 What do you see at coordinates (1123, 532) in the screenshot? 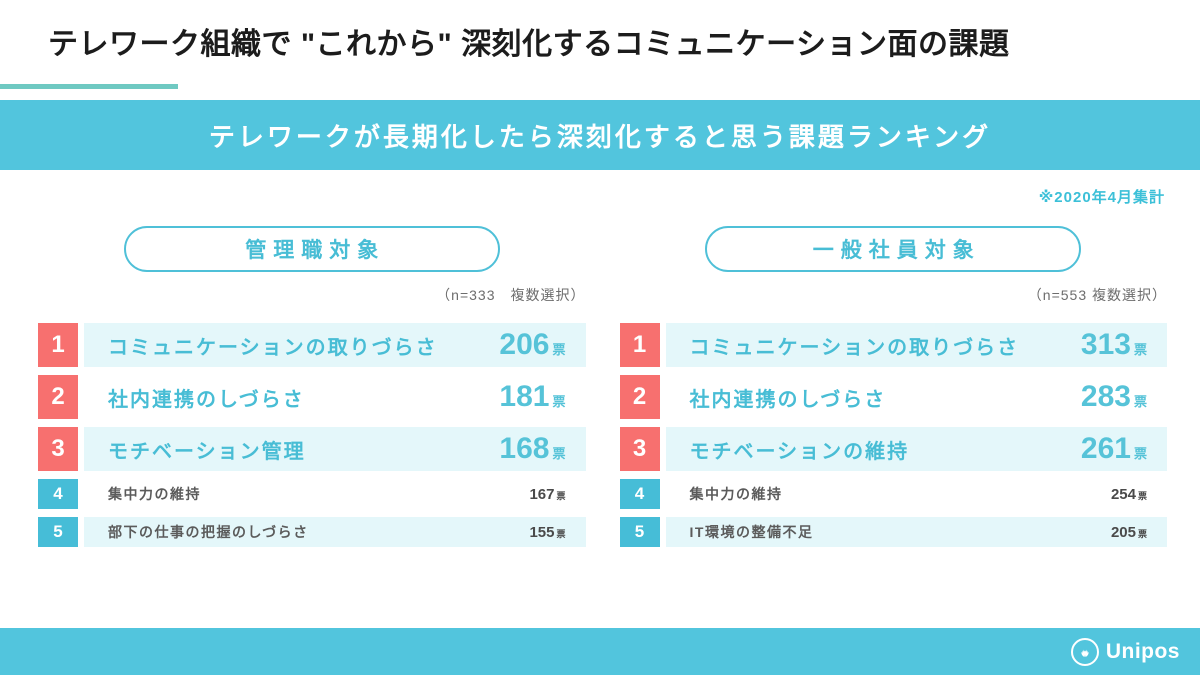
I see `votes-value: 205` at bounding box center [1123, 532].